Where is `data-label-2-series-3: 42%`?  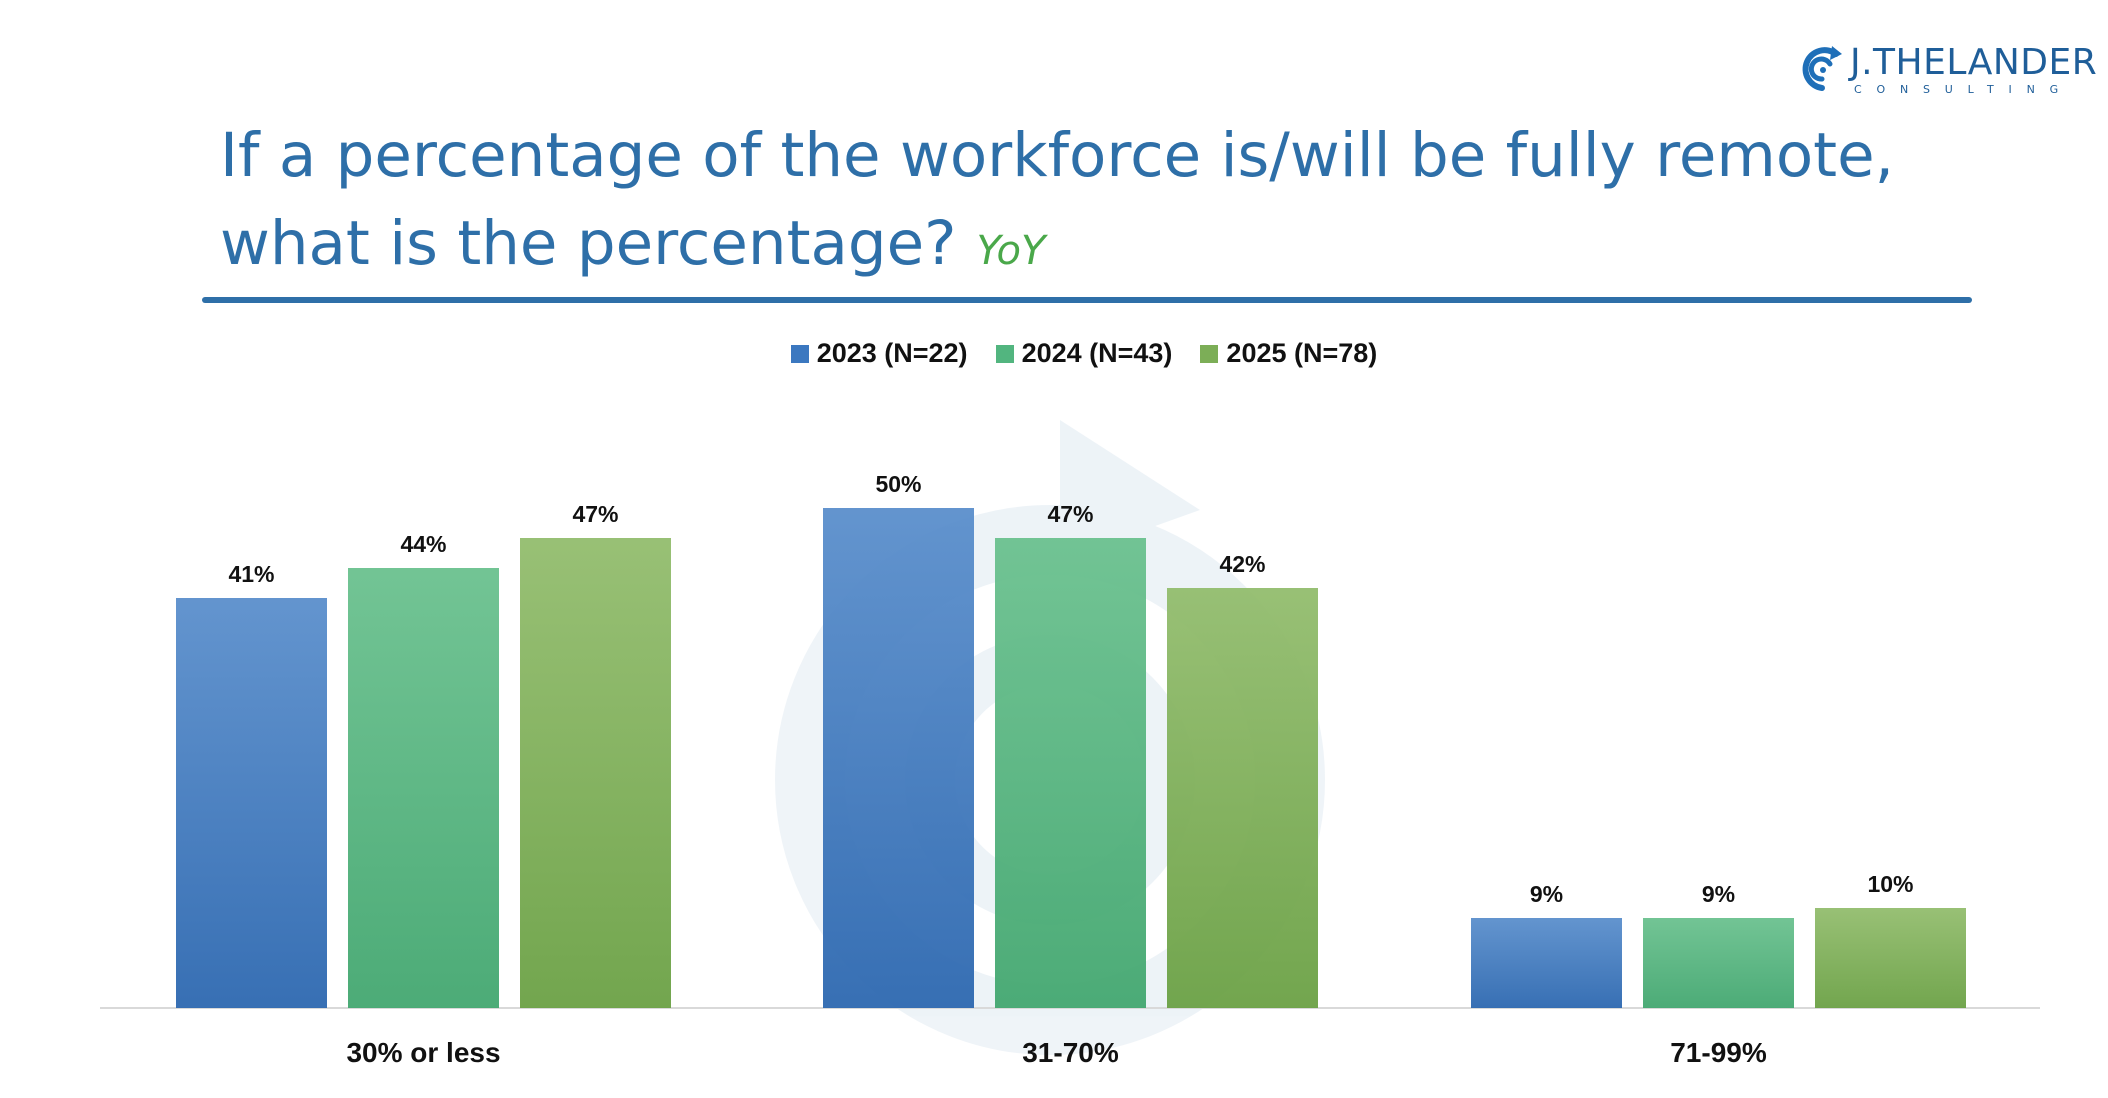 data-label-2-series-3: 42% is located at coordinates (1242, 564).